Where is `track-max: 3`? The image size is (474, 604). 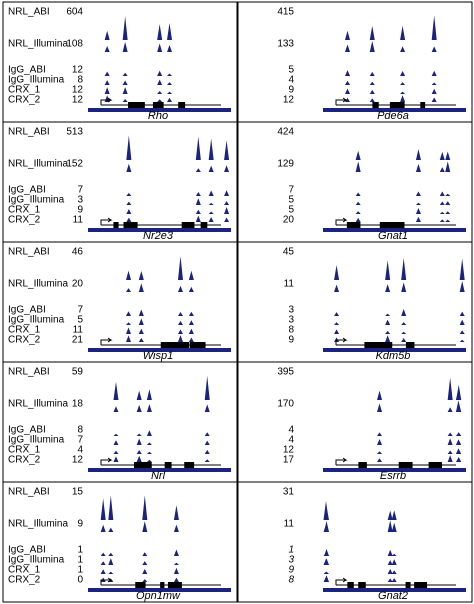
track-max: 3 is located at coordinates (80, 200).